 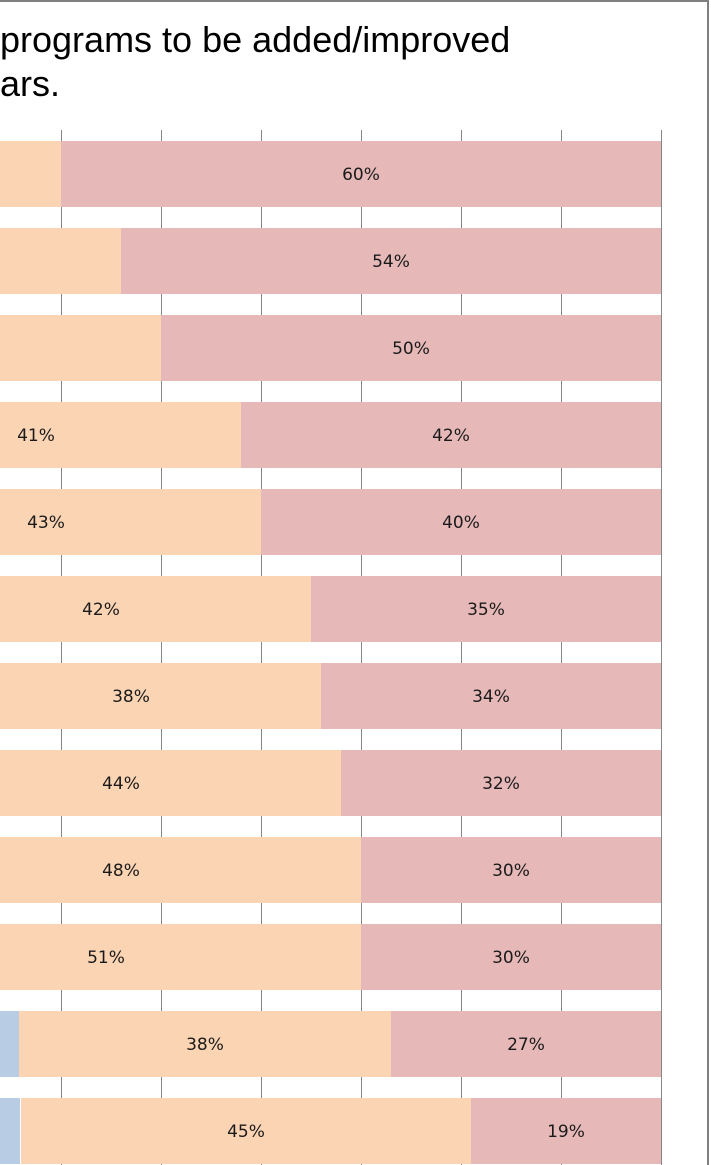 I want to click on data-label-orange: 44%, so click(x=121, y=784).